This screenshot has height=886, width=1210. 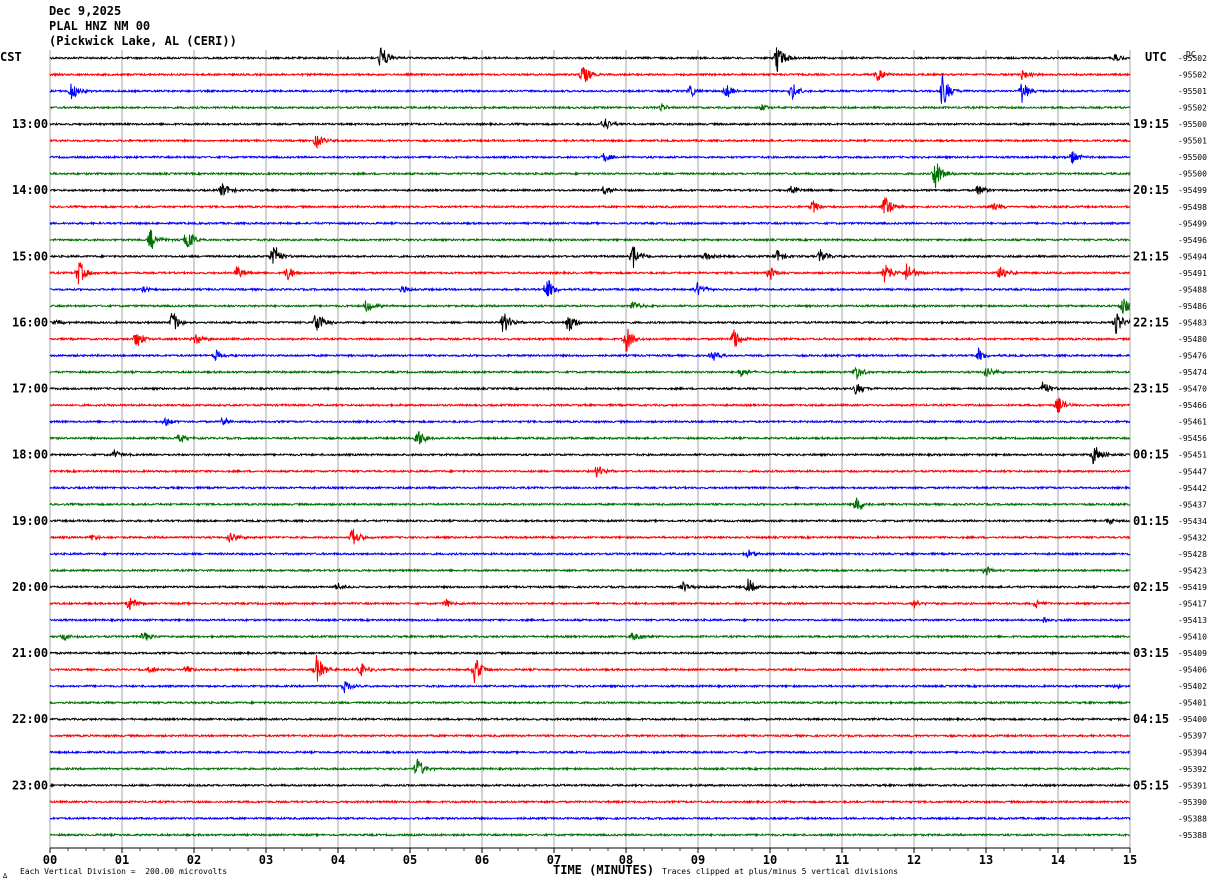 What do you see at coordinates (1192, 719) in the screenshot?
I see `dc-offset-label: -95400` at bounding box center [1192, 719].